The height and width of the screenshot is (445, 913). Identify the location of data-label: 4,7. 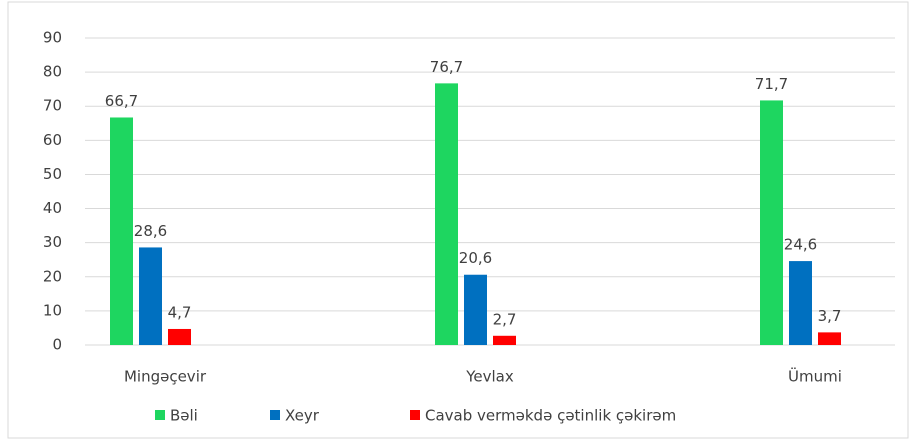
(180, 312).